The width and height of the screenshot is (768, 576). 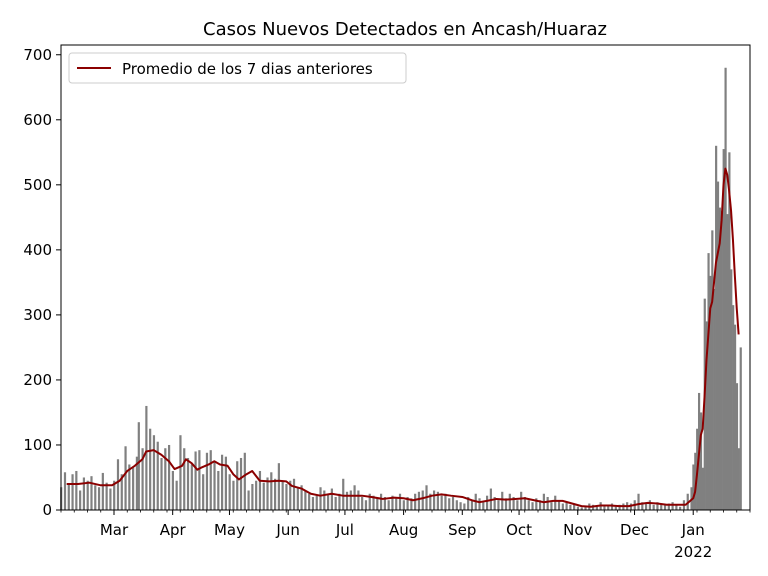 I want to click on y-tick-label: 300, so click(x=37, y=315).